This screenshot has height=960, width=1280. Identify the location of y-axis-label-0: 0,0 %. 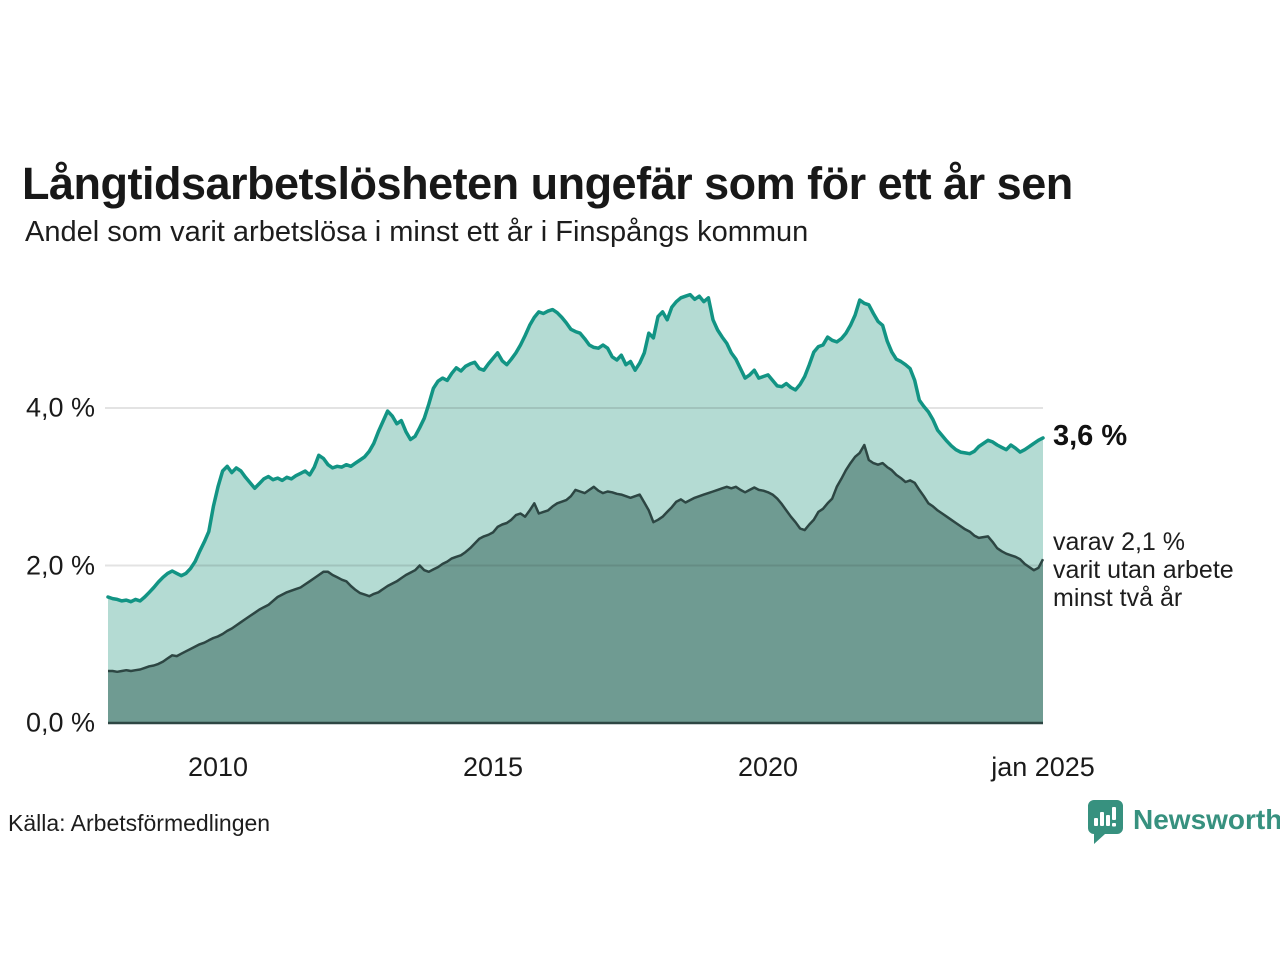
(60, 722).